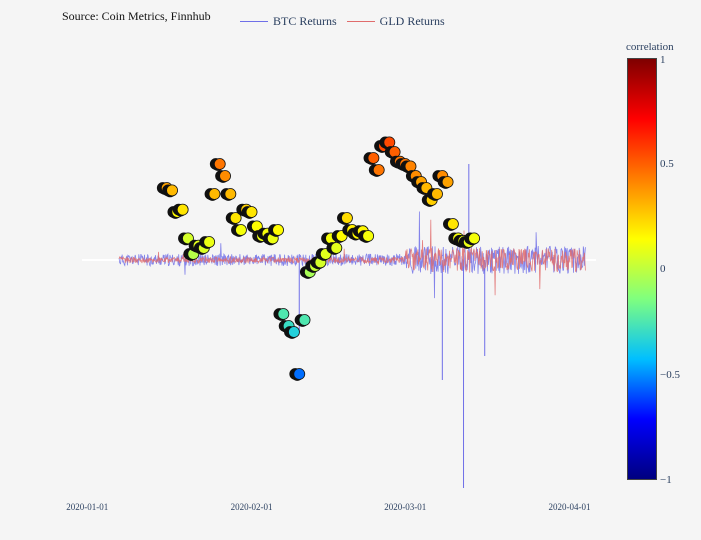 Image resolution: width=701 pixels, height=540 pixels. What do you see at coordinates (642, 269) in the screenshot?
I see `colorbar` at bounding box center [642, 269].